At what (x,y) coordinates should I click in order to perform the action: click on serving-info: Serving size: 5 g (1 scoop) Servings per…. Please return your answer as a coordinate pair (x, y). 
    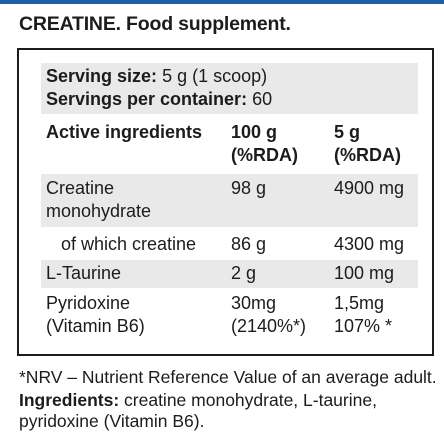
    Looking at the image, I should click on (229, 88).